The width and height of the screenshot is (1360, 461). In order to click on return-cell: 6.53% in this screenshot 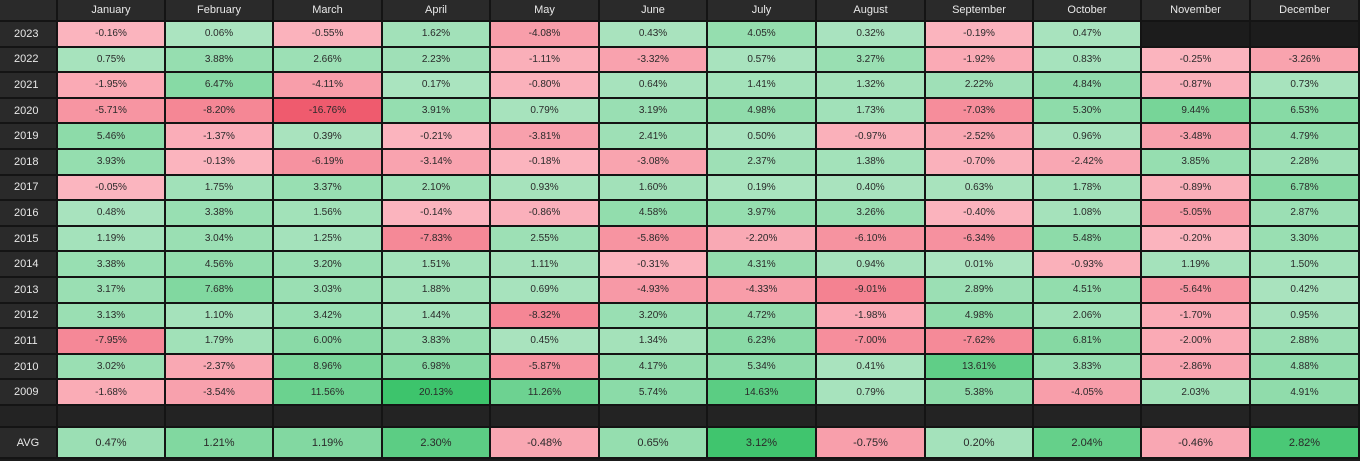, I will do `click(1305, 111)`.